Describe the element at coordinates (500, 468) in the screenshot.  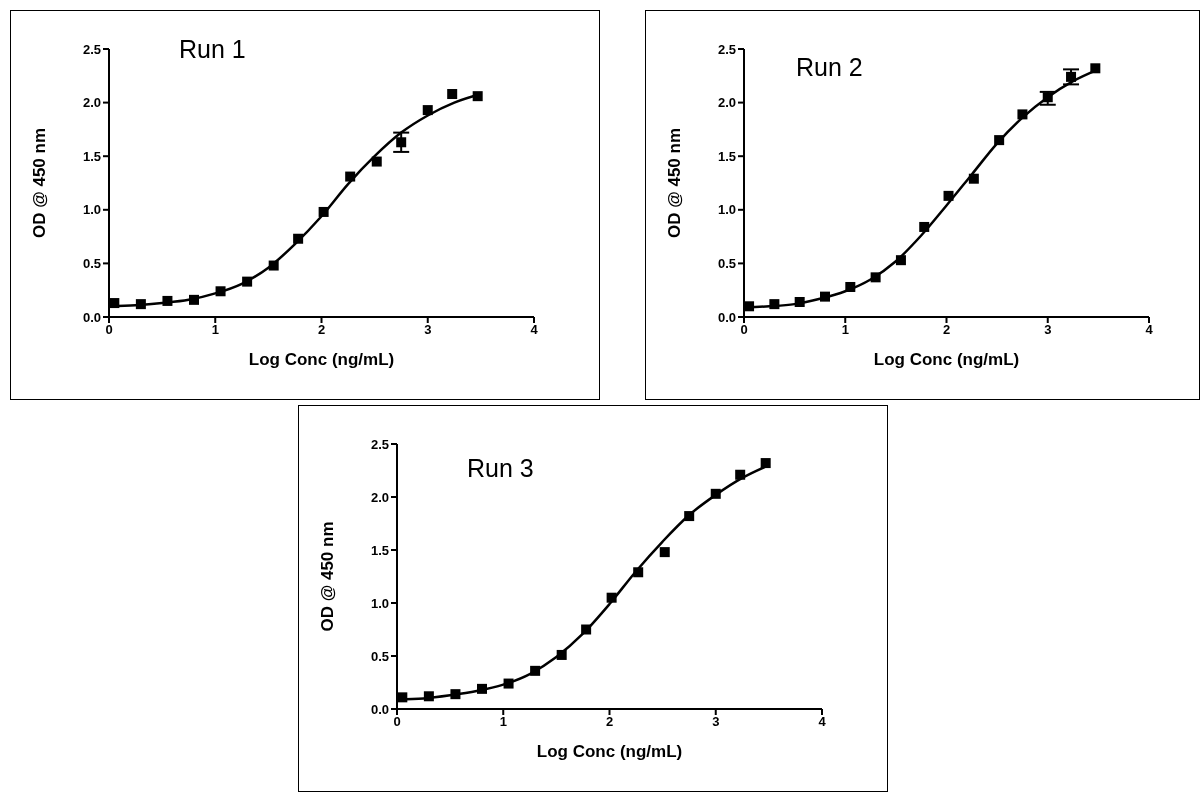
I see `chart-title: Run 3` at that location.